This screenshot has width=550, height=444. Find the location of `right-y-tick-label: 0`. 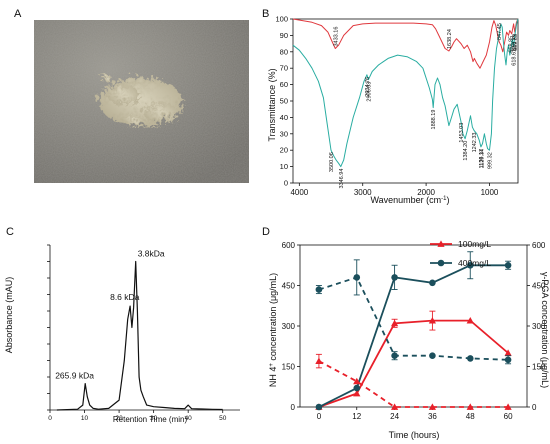

right-y-tick-label: 0 is located at coordinates (534, 407).